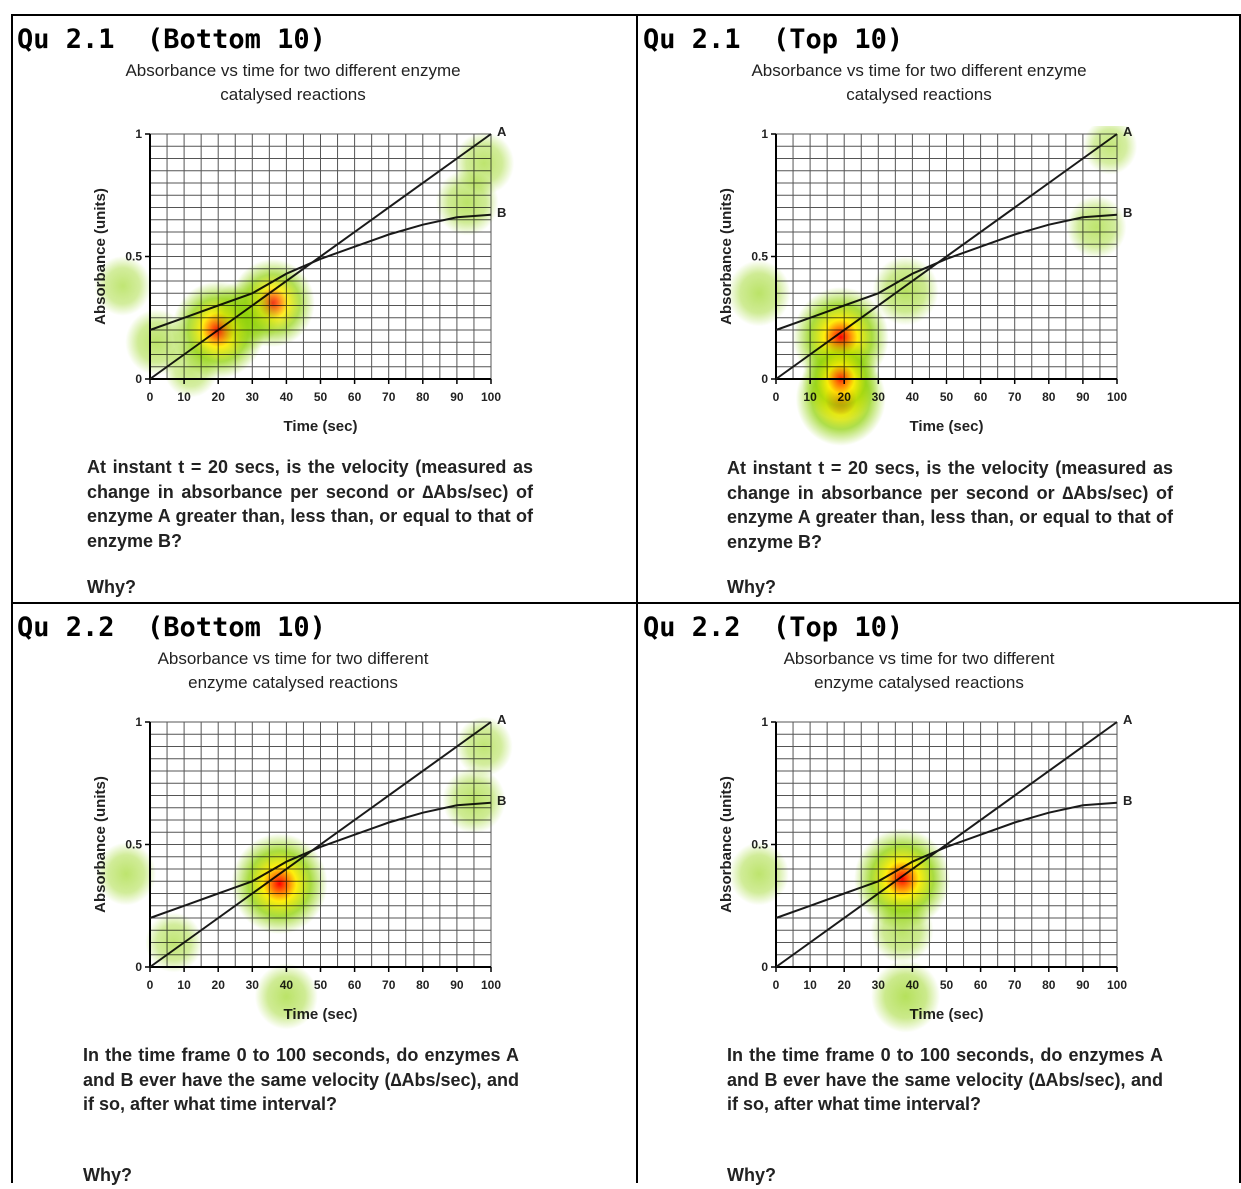 The image size is (1241, 1189). I want to click on panel-heading: Qu 2.2 (Bottom 10), so click(171, 627).